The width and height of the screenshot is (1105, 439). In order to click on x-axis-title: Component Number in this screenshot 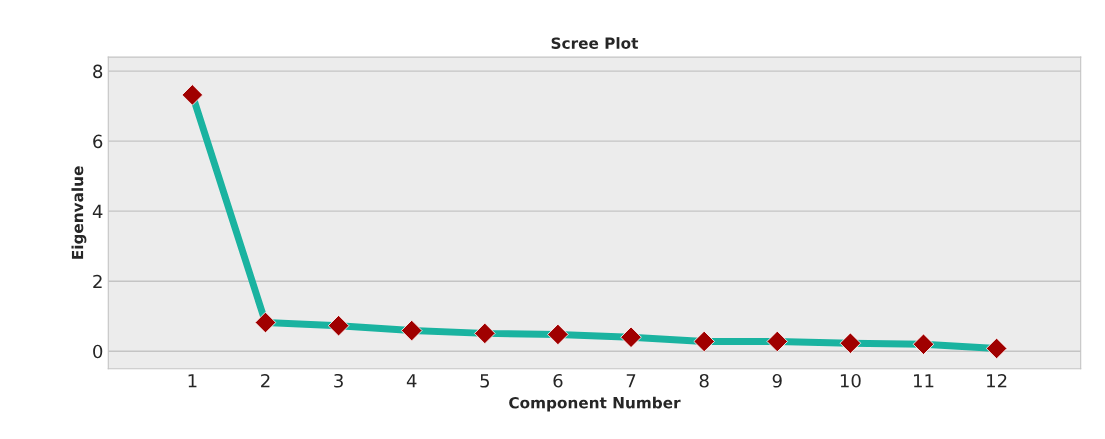, I will do `click(595, 404)`.